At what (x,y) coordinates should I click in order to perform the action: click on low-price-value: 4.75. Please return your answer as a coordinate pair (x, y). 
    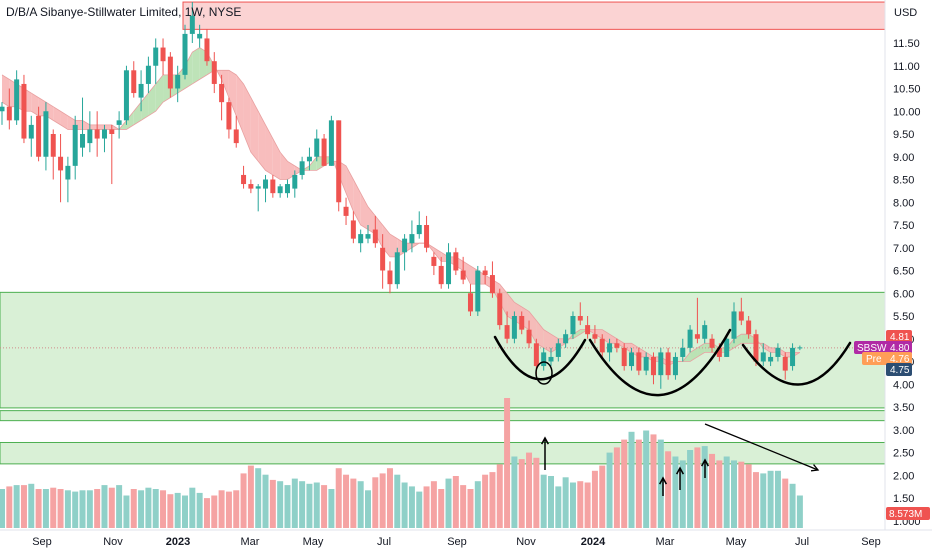
    Looking at the image, I should click on (900, 370).